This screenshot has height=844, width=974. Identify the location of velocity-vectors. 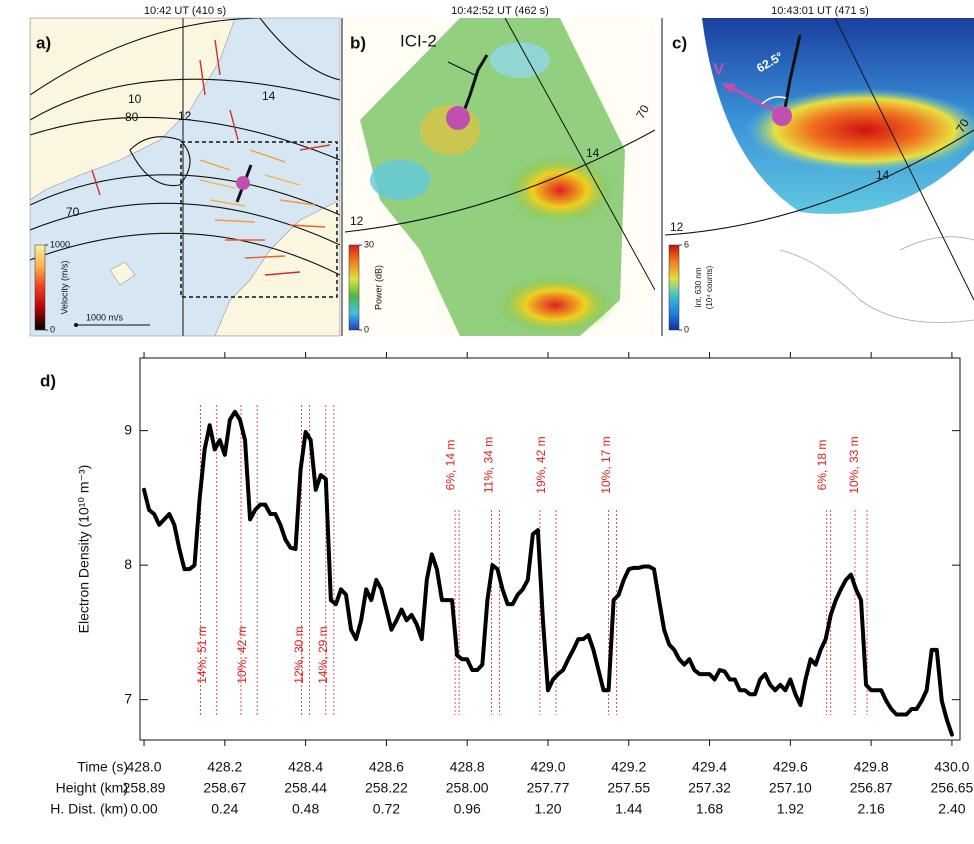
(211, 157).